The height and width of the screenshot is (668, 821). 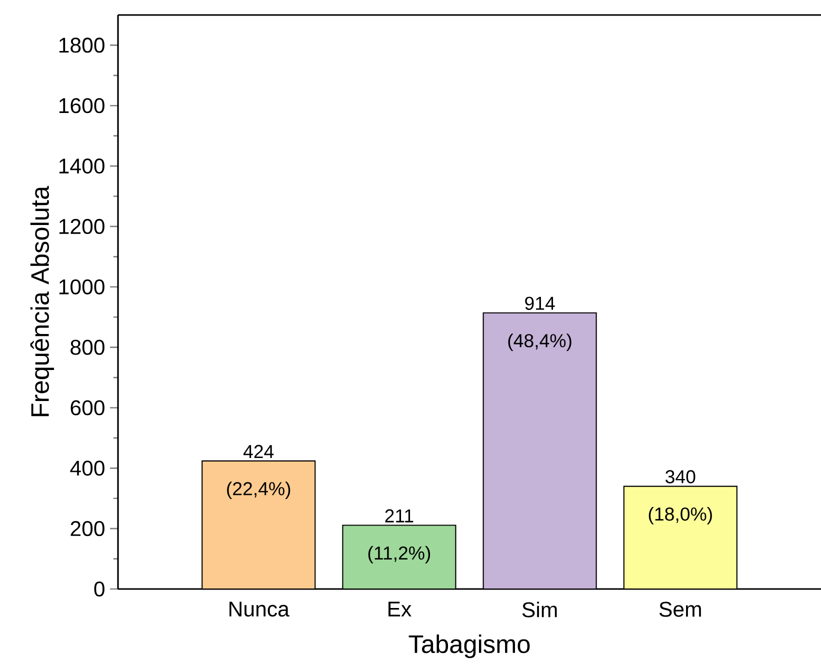 What do you see at coordinates (81, 166) in the screenshot?
I see `y-tick-label: 1400` at bounding box center [81, 166].